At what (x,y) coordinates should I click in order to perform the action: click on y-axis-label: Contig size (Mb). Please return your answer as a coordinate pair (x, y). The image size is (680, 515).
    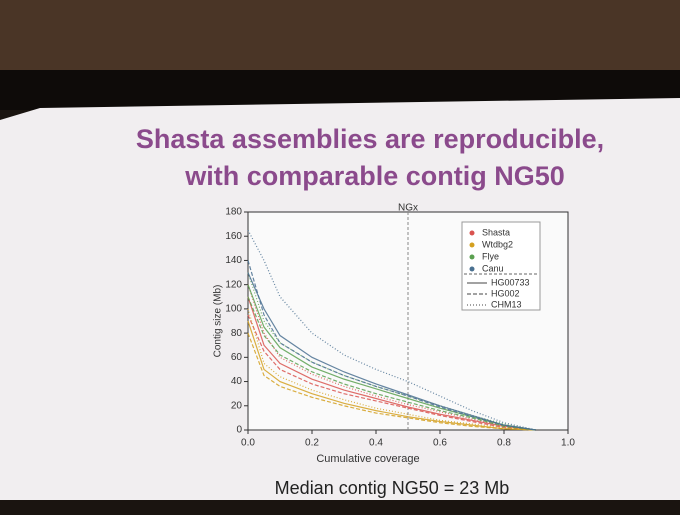
    Looking at the image, I should click on (218, 321).